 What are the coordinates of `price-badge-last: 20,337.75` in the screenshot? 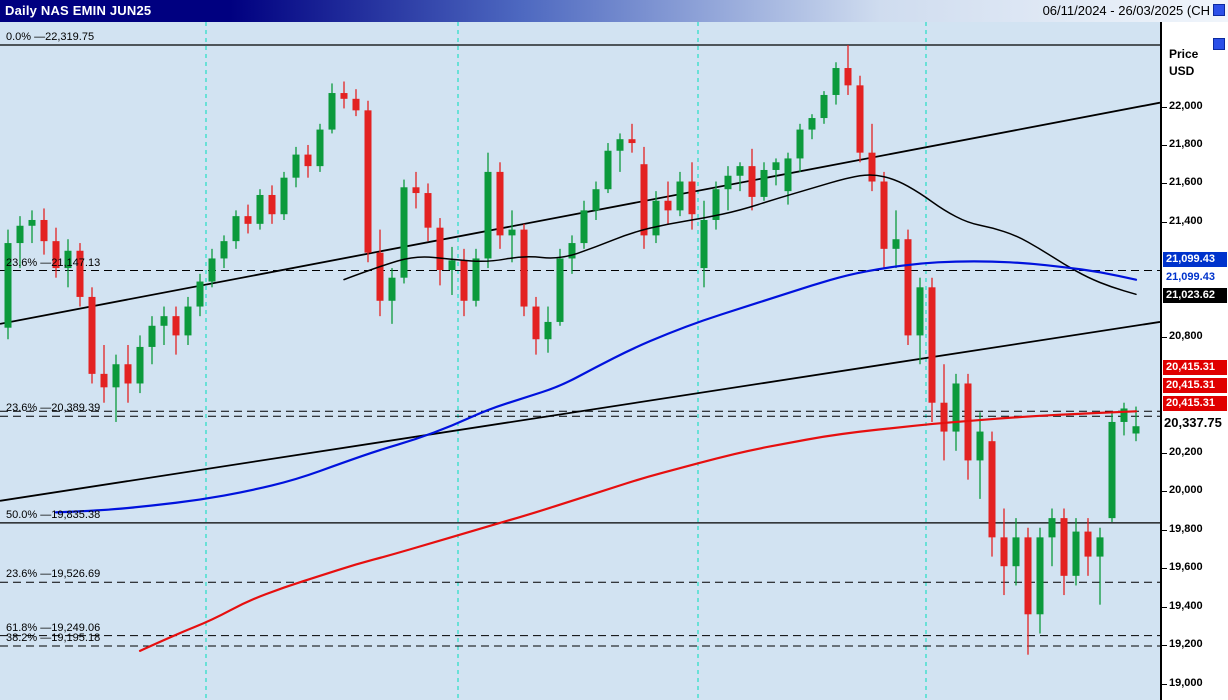 It's located at (1193, 422).